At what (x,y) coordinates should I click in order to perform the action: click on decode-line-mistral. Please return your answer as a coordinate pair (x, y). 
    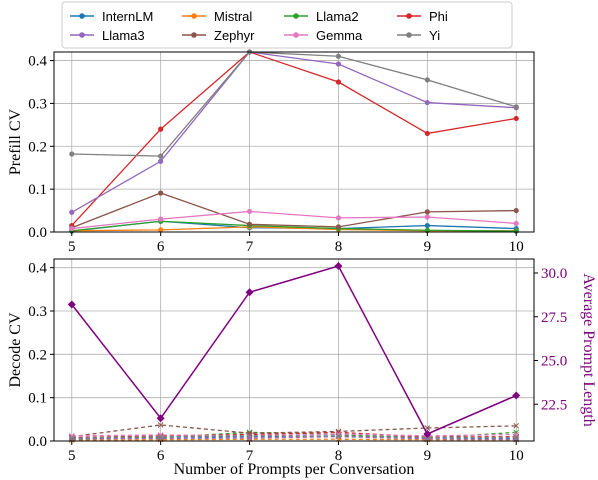
    Looking at the image, I should click on (294, 439).